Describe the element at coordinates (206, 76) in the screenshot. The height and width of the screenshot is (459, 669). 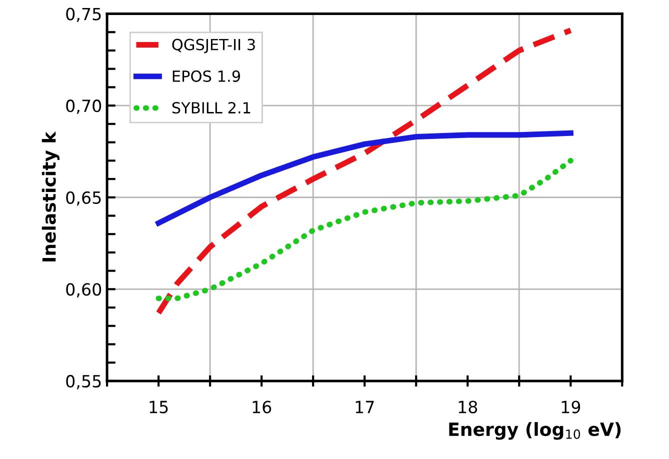
I see `legend-label: EPOS 1.9` at that location.